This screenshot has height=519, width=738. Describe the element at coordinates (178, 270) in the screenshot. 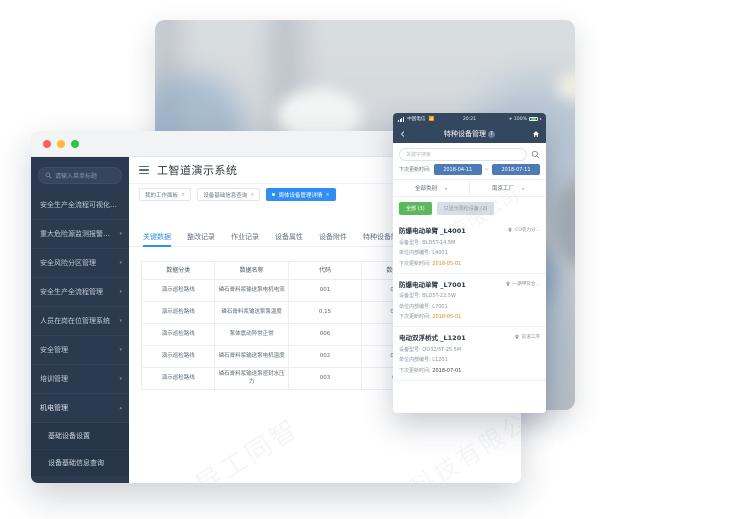

I see `column-header-category: 数据分类` at that location.